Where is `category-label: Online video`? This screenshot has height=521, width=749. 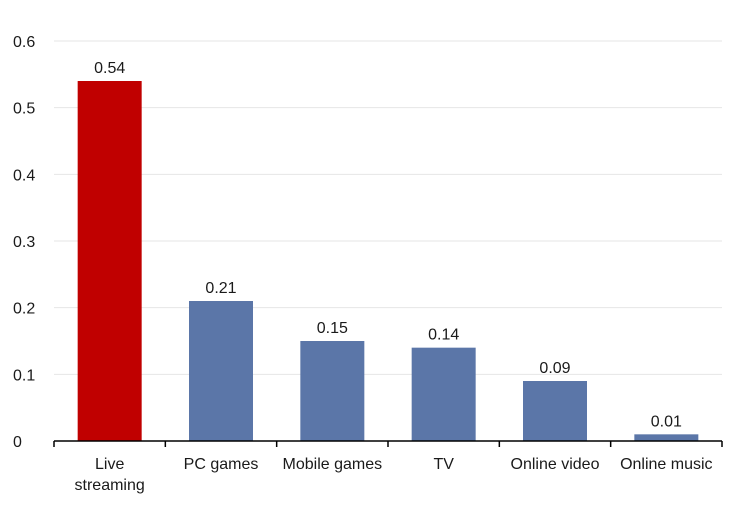 category-label: Online video is located at coordinates (555, 464).